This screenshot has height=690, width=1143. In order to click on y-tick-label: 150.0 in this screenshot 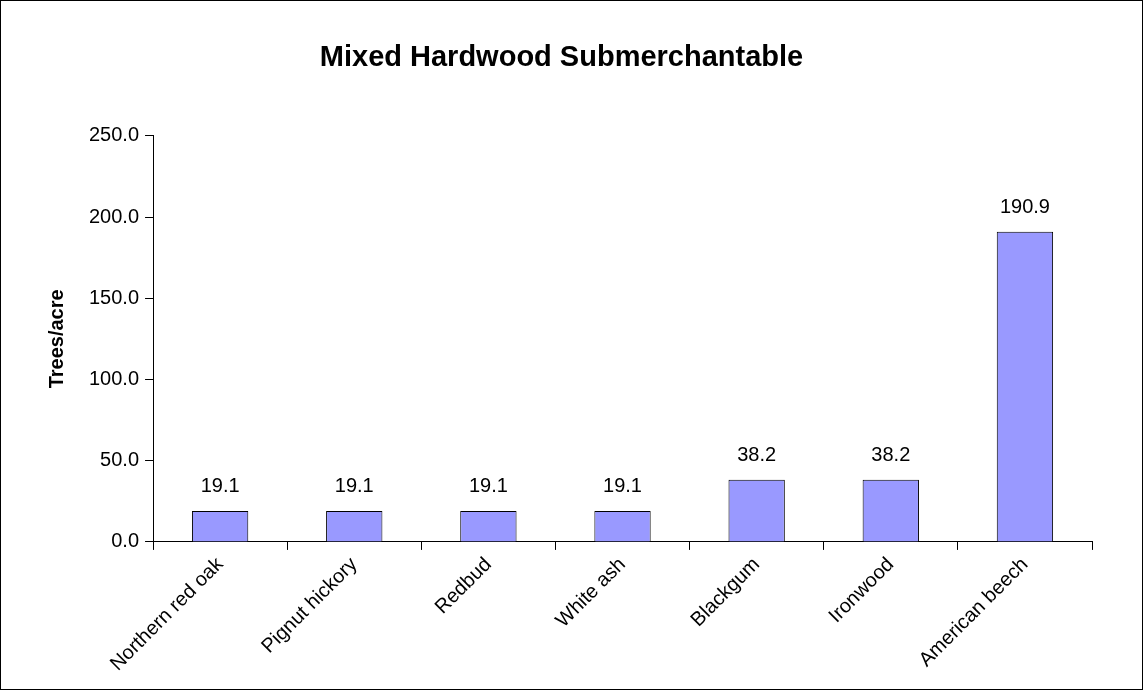, I will do `click(114, 296)`.